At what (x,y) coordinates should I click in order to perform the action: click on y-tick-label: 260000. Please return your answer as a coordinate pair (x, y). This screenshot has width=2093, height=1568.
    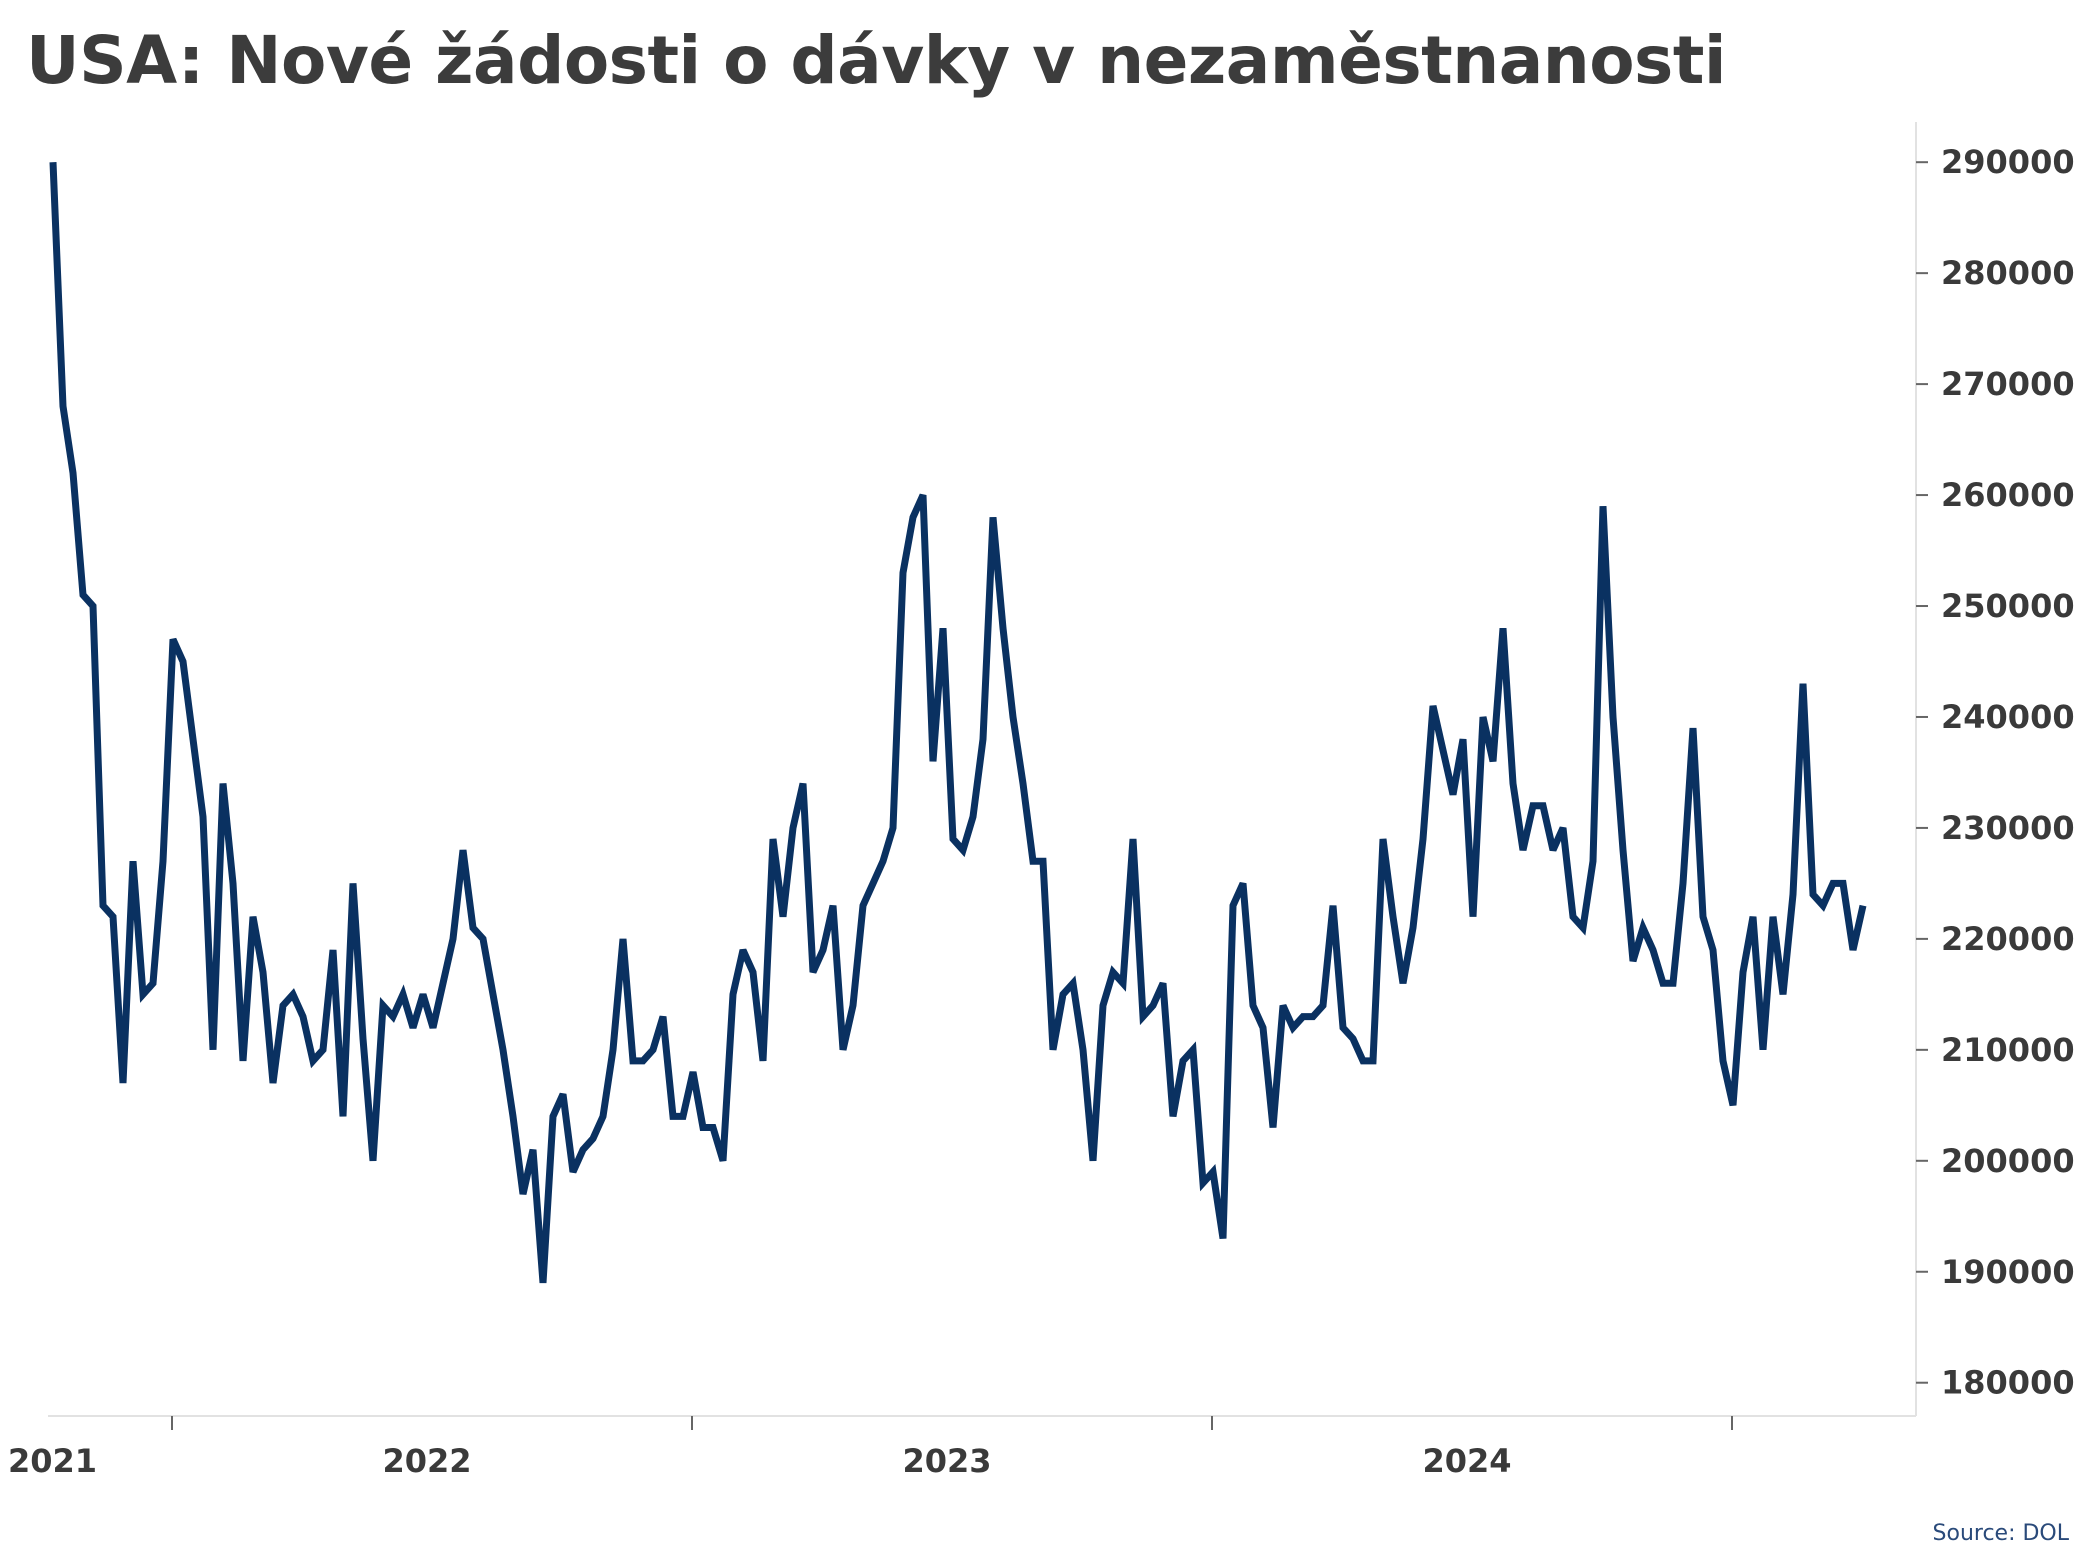
    Looking at the image, I should click on (2008, 495).